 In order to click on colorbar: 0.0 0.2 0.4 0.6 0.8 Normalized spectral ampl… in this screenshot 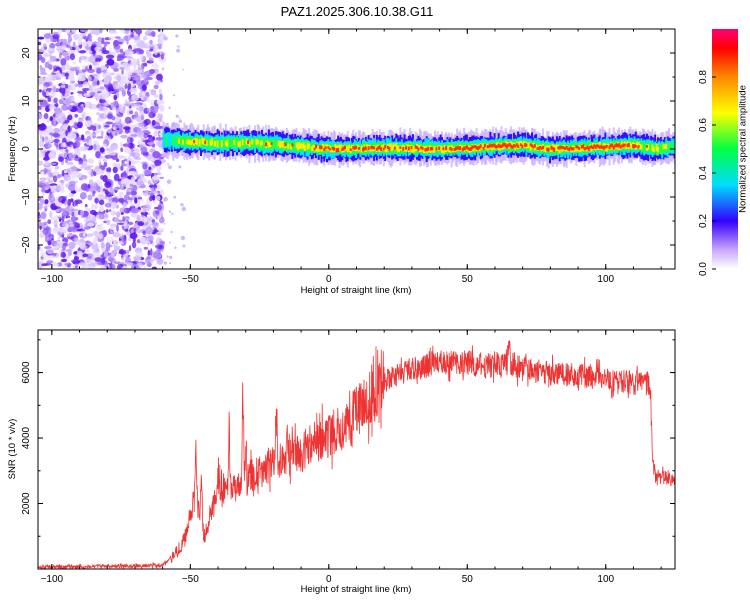, I will do `click(723, 152)`.